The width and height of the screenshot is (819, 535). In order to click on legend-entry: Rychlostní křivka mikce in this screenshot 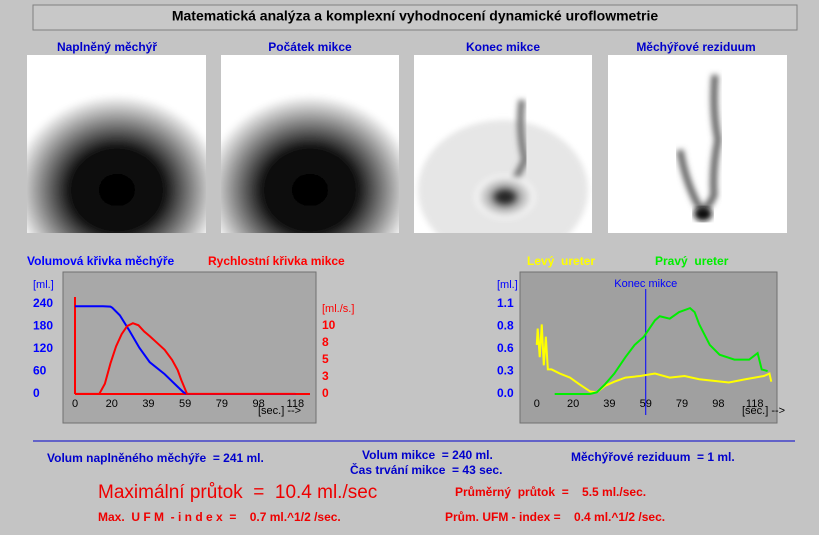, I will do `click(276, 261)`.